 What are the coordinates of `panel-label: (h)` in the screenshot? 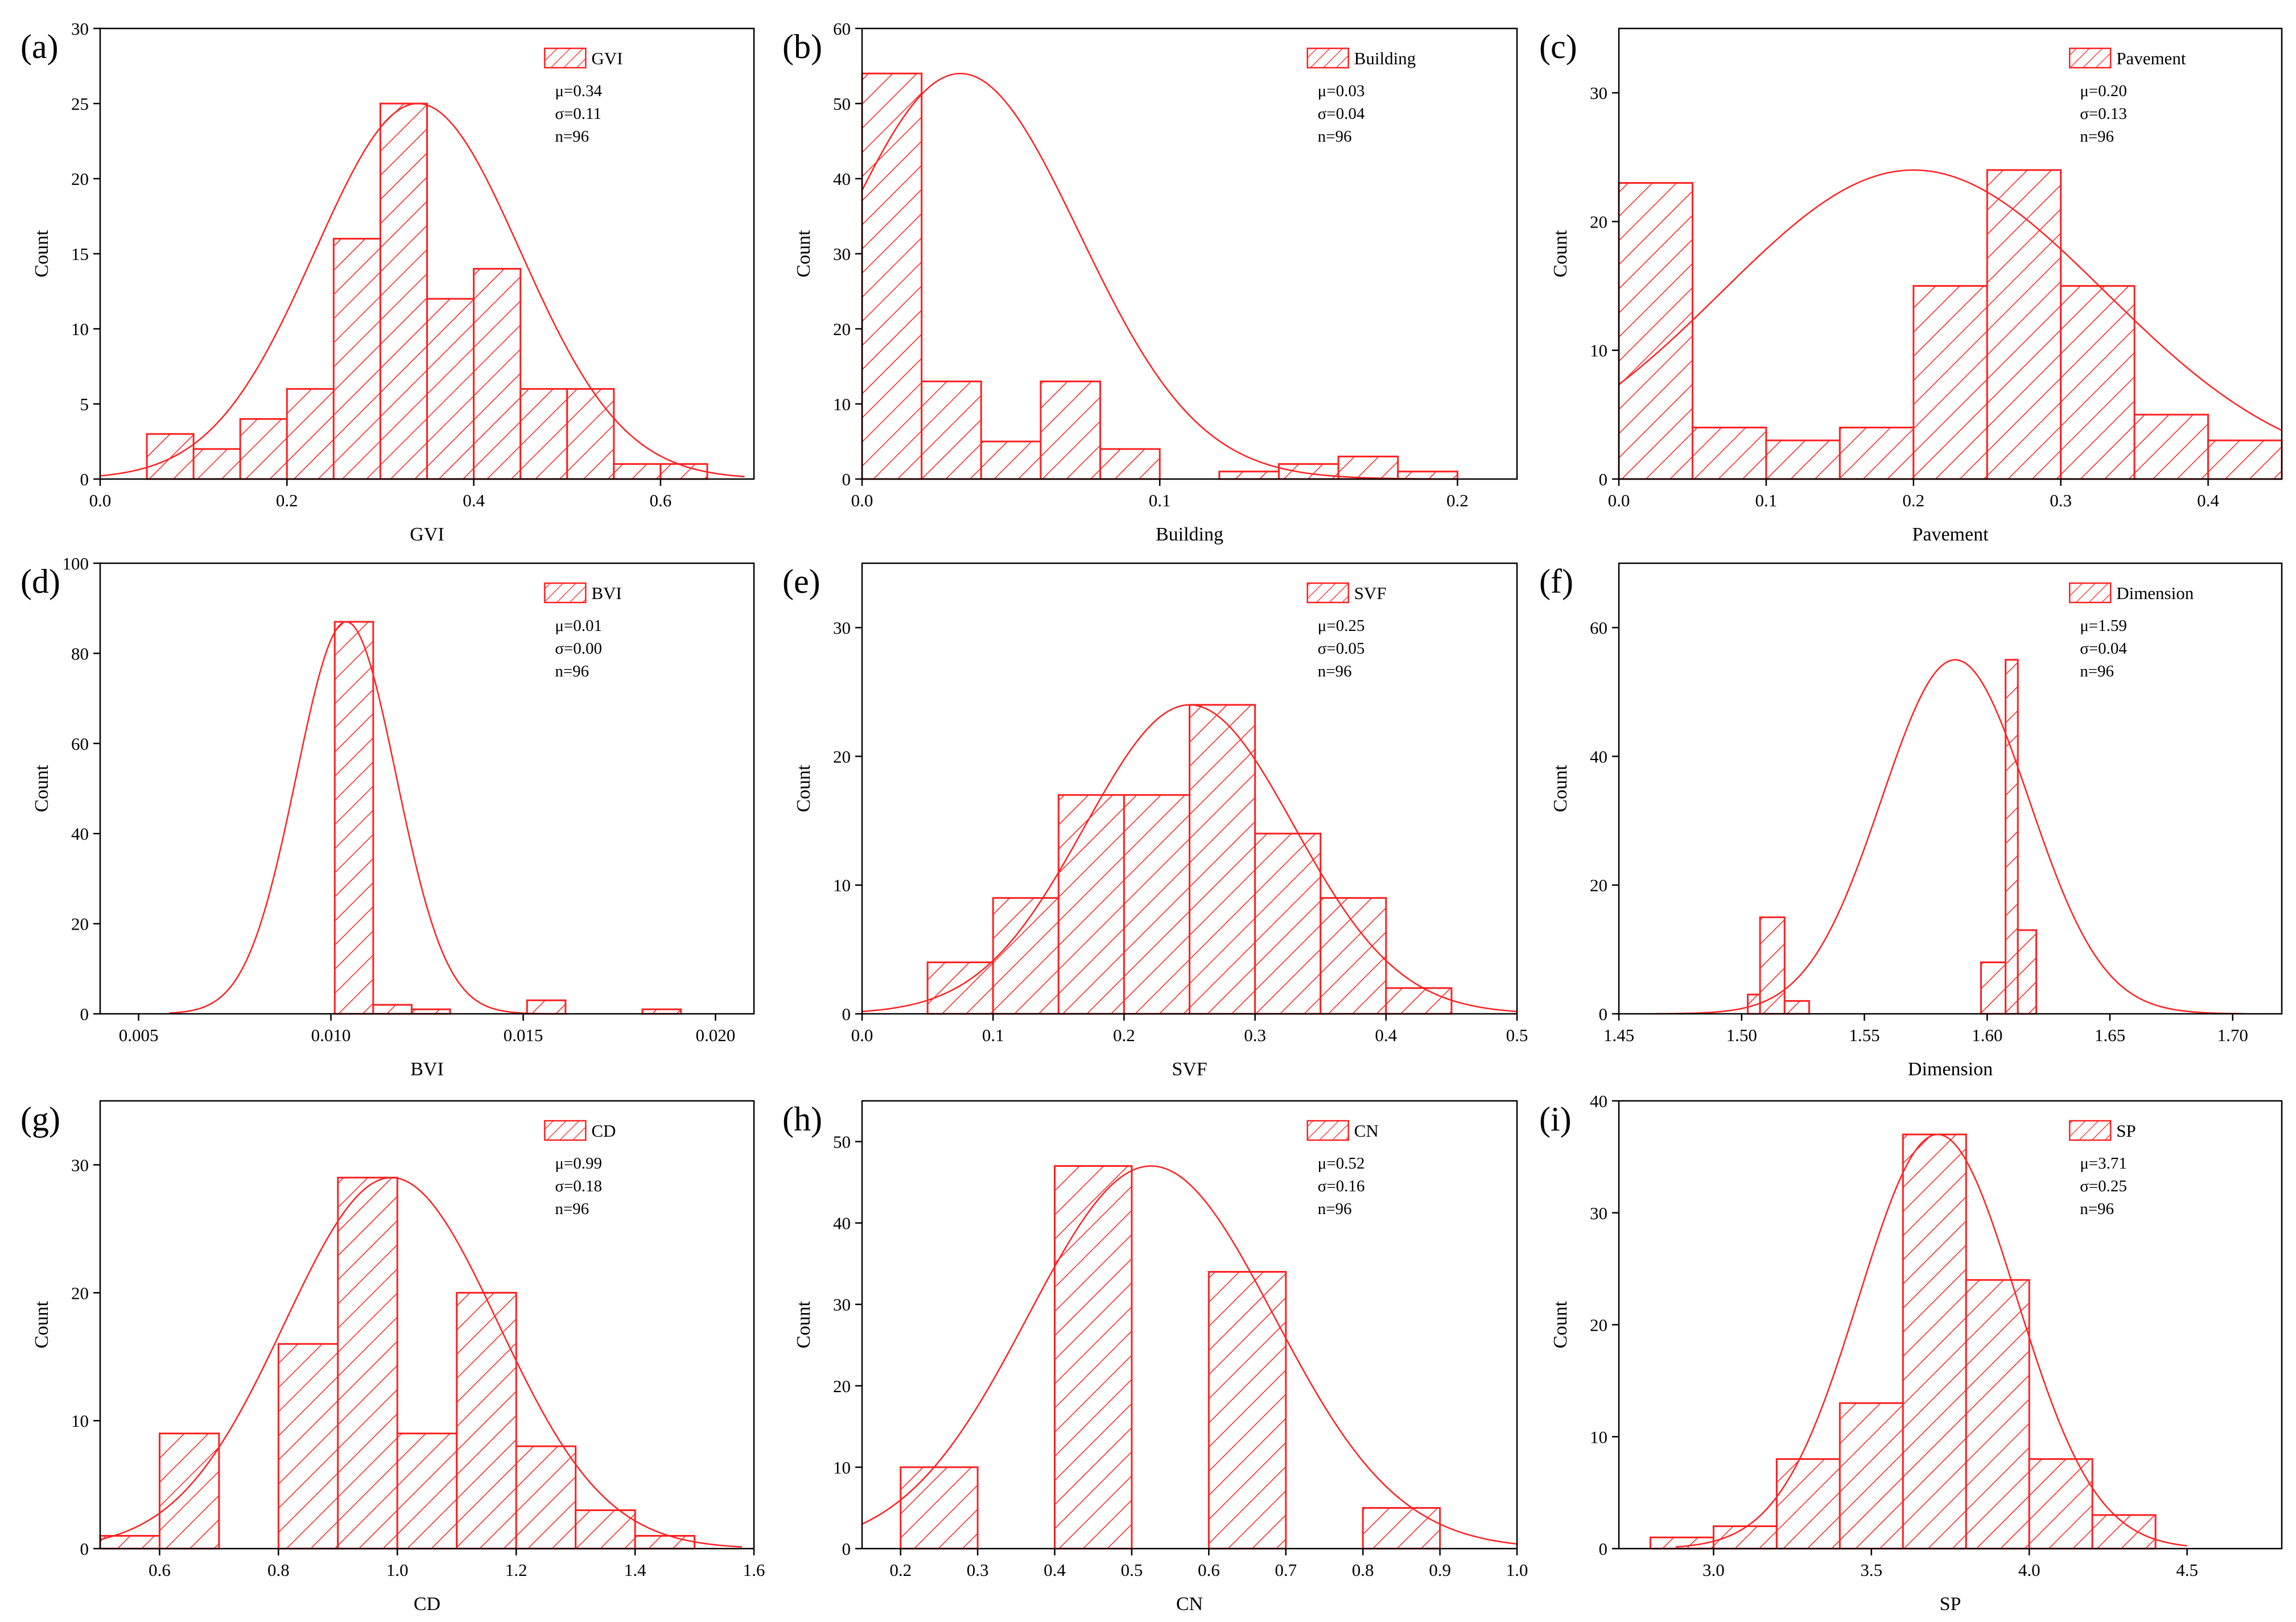 It's located at (802, 1119).